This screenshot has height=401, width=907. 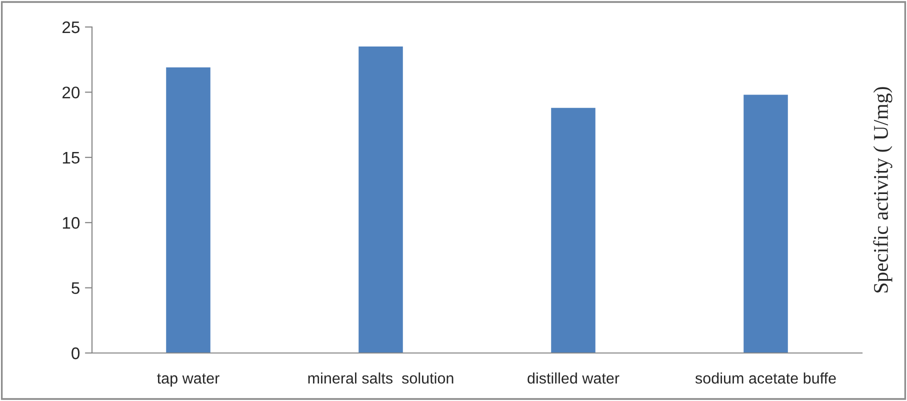 What do you see at coordinates (188, 380) in the screenshot?
I see `x-tick-label: tap water` at bounding box center [188, 380].